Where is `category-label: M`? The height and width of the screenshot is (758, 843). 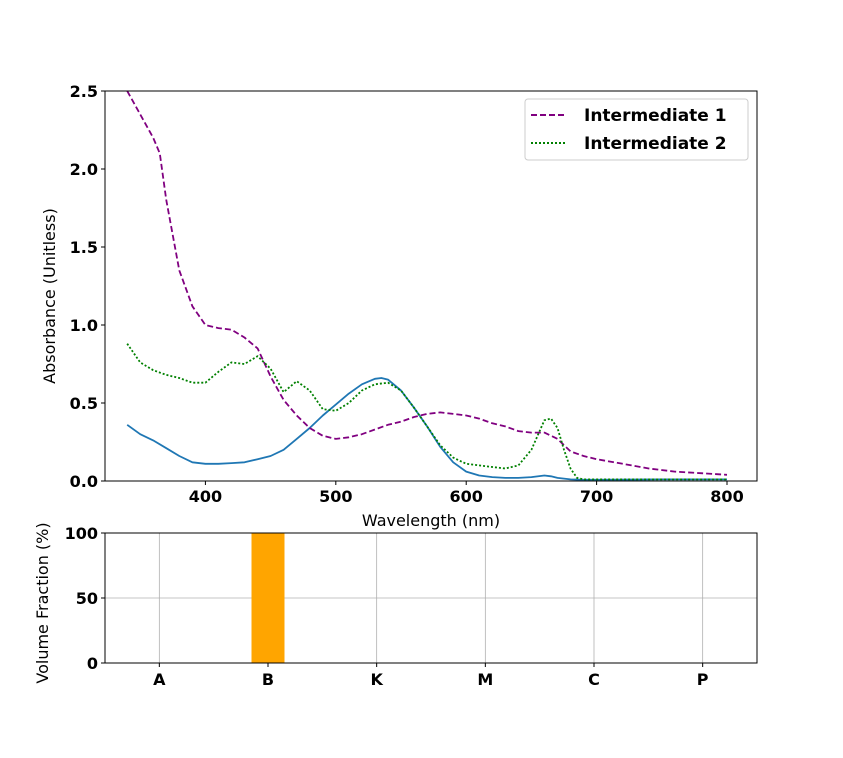
category-label: M is located at coordinates (485, 679).